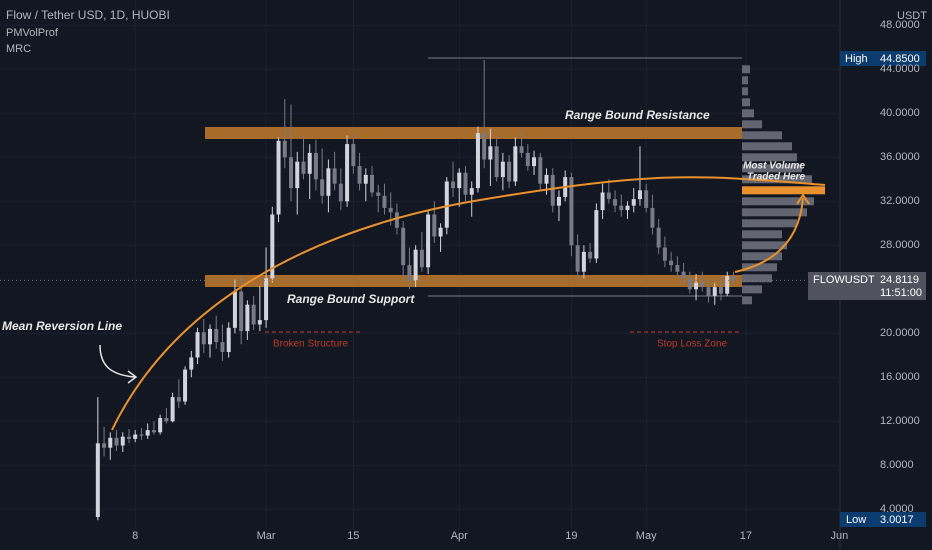 This screenshot has width=932, height=550. Describe the element at coordinates (883, 519) in the screenshot. I see `low-tag` at that location.